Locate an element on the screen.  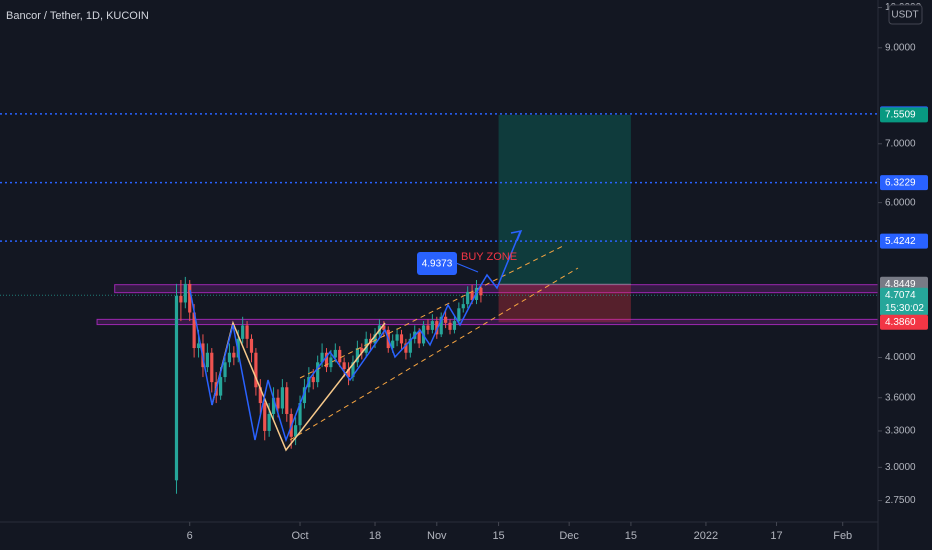
x-tick-label: 18 is located at coordinates (375, 536).